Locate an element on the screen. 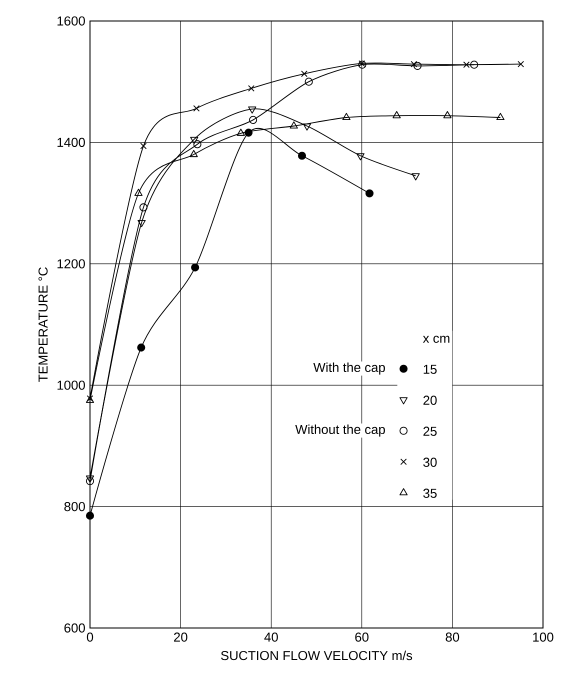  x-tick-label: 80 is located at coordinates (453, 637).